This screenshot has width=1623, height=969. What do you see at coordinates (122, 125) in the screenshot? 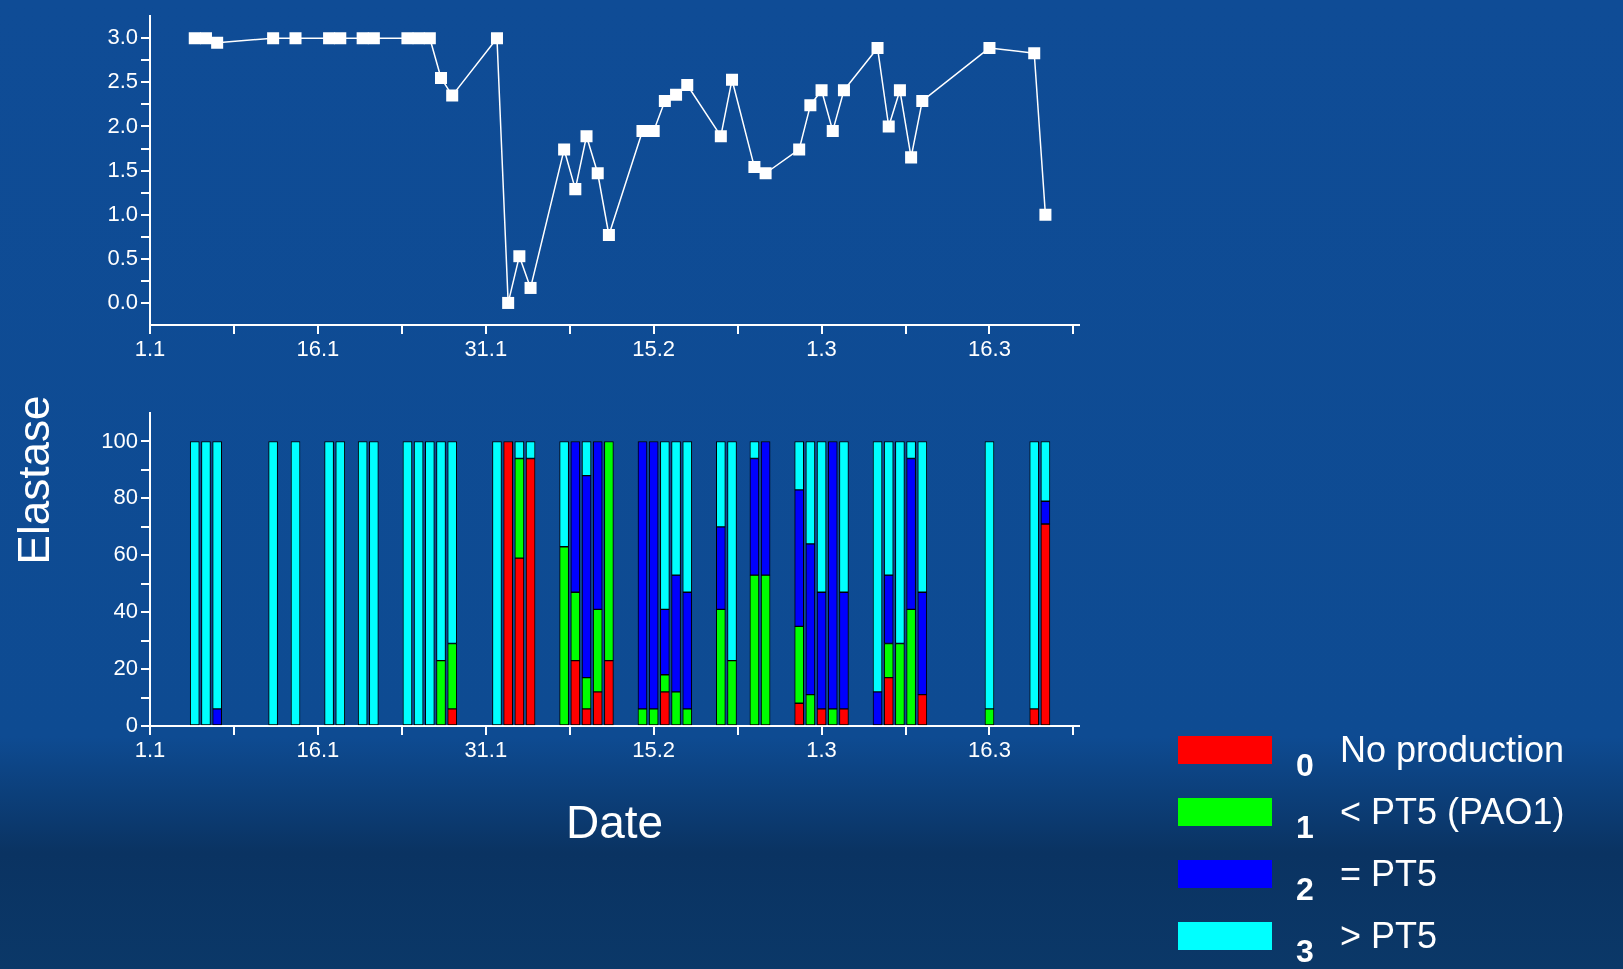
I see `y-tick-label: 2.0` at bounding box center [122, 125].